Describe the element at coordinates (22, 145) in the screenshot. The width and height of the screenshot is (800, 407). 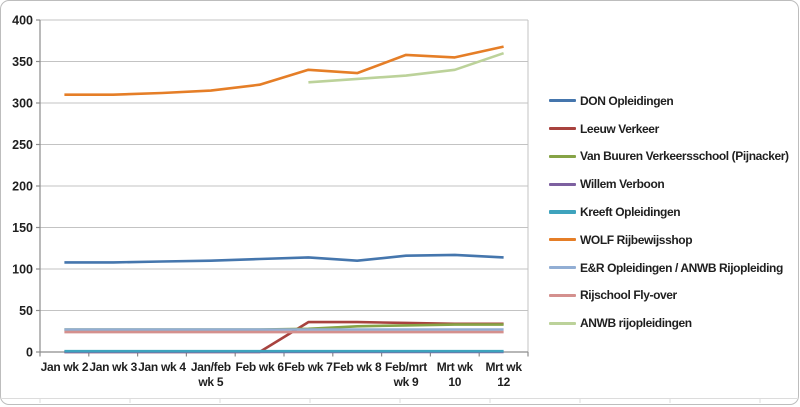
I see `y-axis-tick-label: 250` at that location.